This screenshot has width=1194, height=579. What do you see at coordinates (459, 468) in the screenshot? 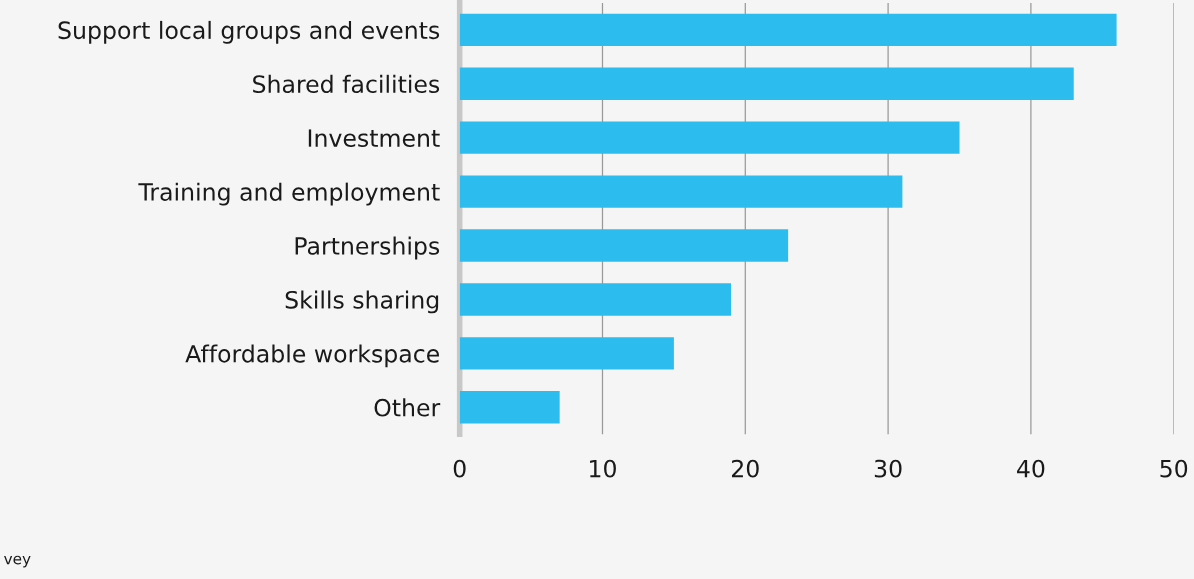
I see `x-tick-label: 0` at bounding box center [459, 468].